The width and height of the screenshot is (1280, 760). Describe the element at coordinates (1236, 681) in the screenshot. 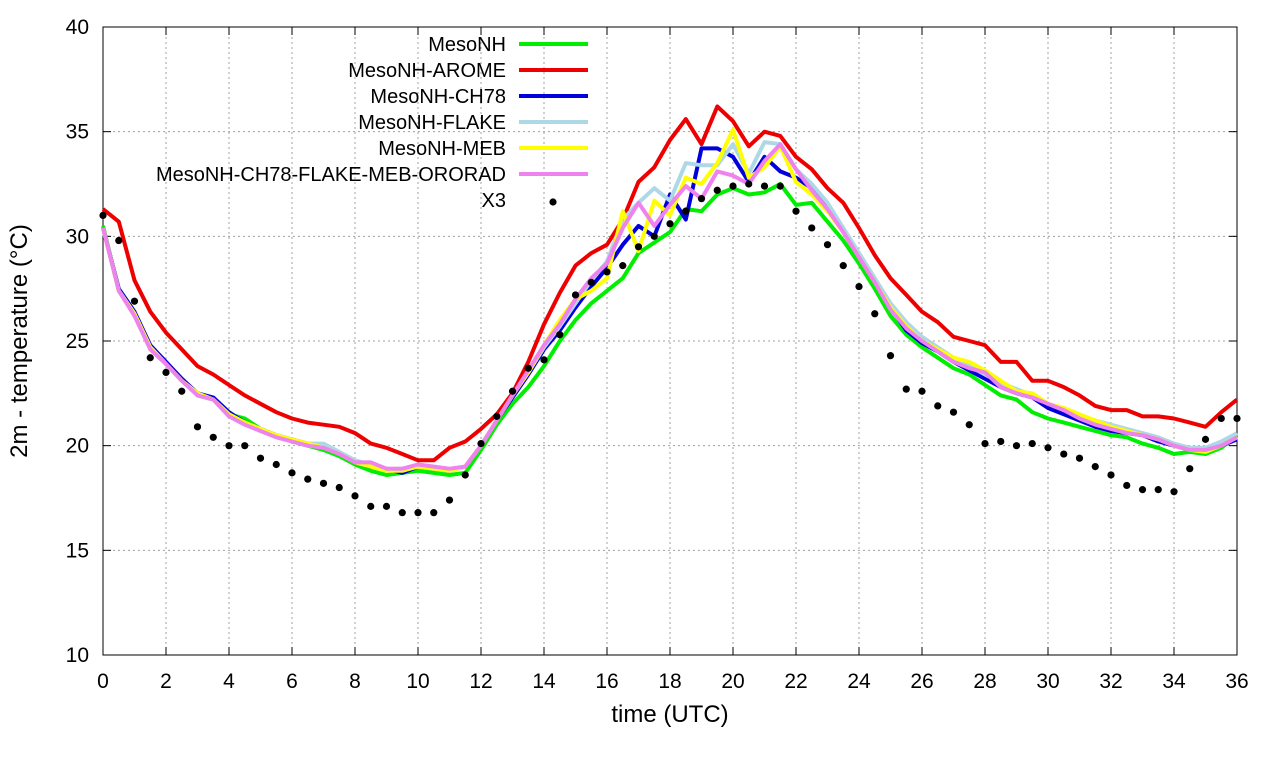

I see `x-tick-label: 36` at that location.